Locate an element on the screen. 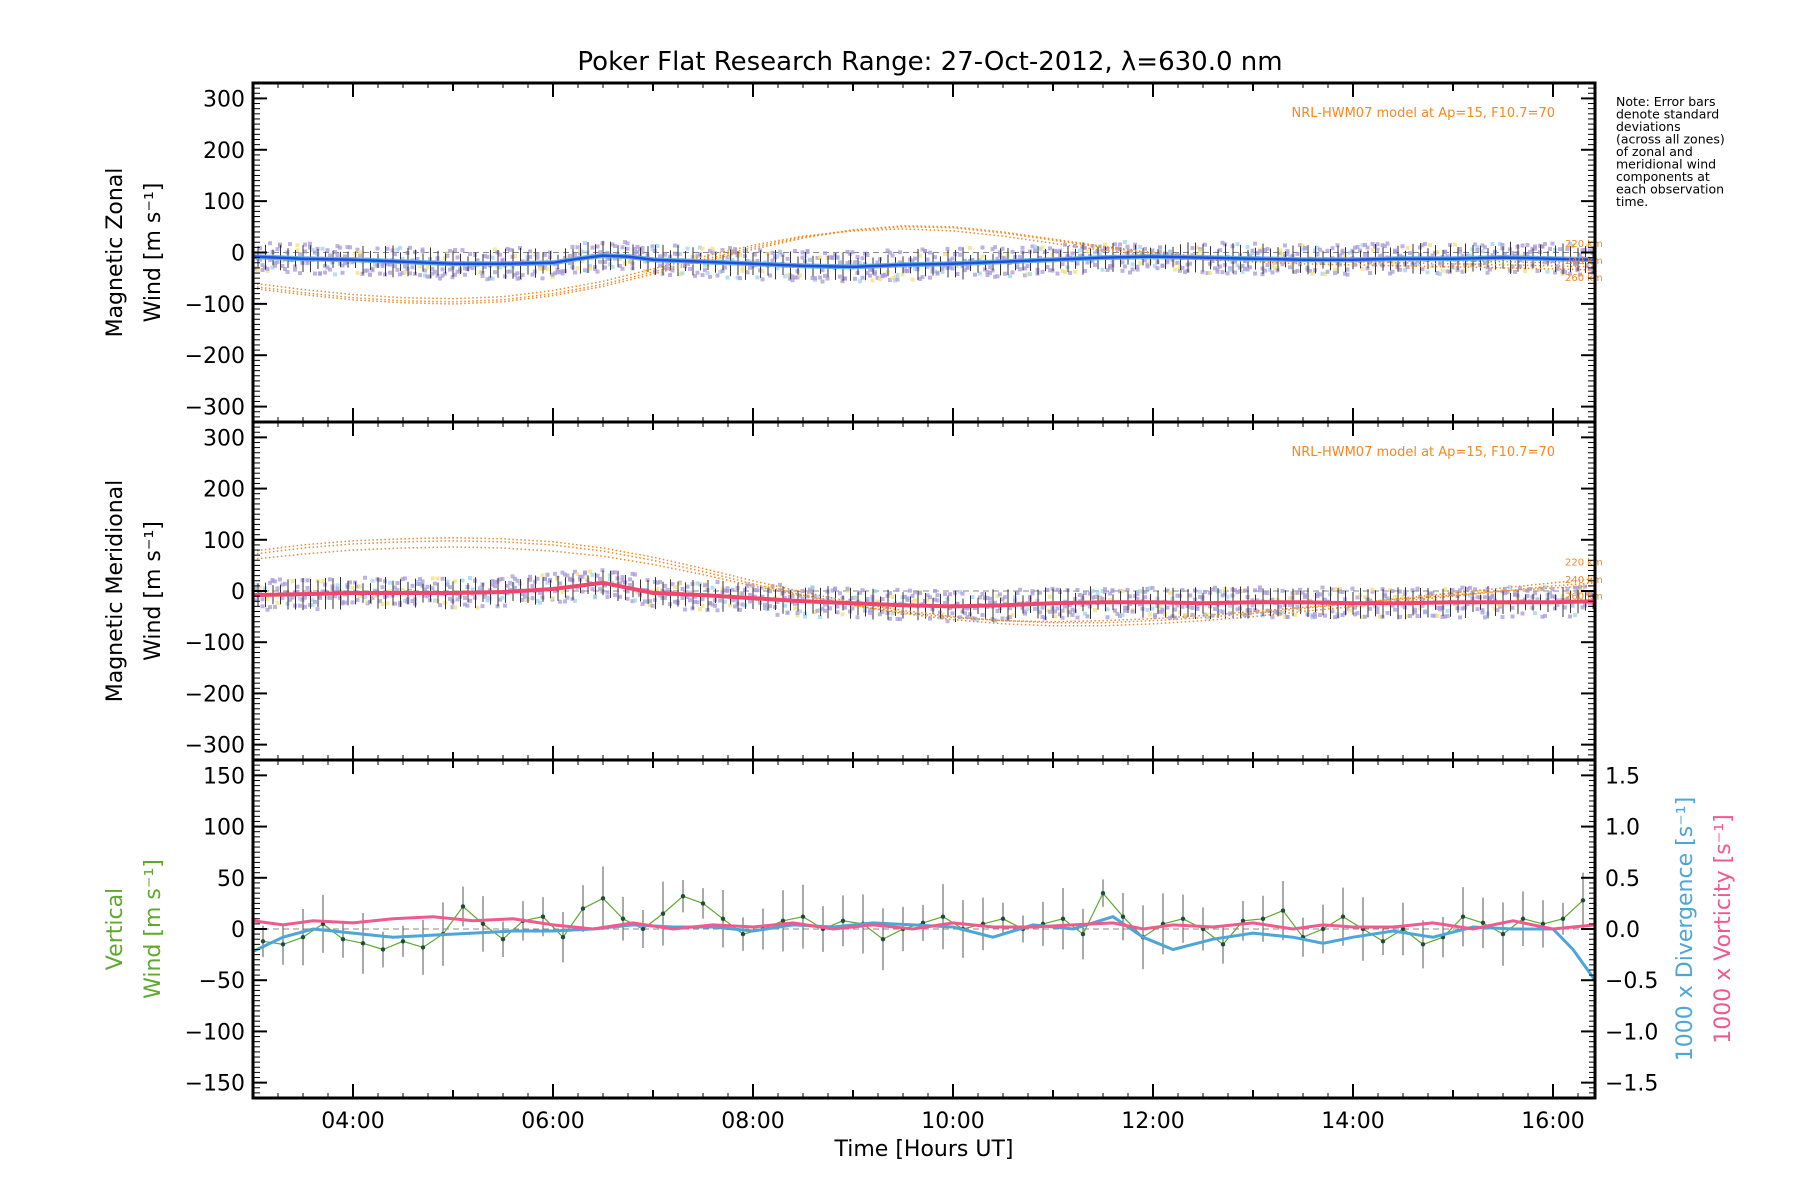 This screenshot has width=1800, height=1200. note-line: denote standard is located at coordinates (1667, 114).